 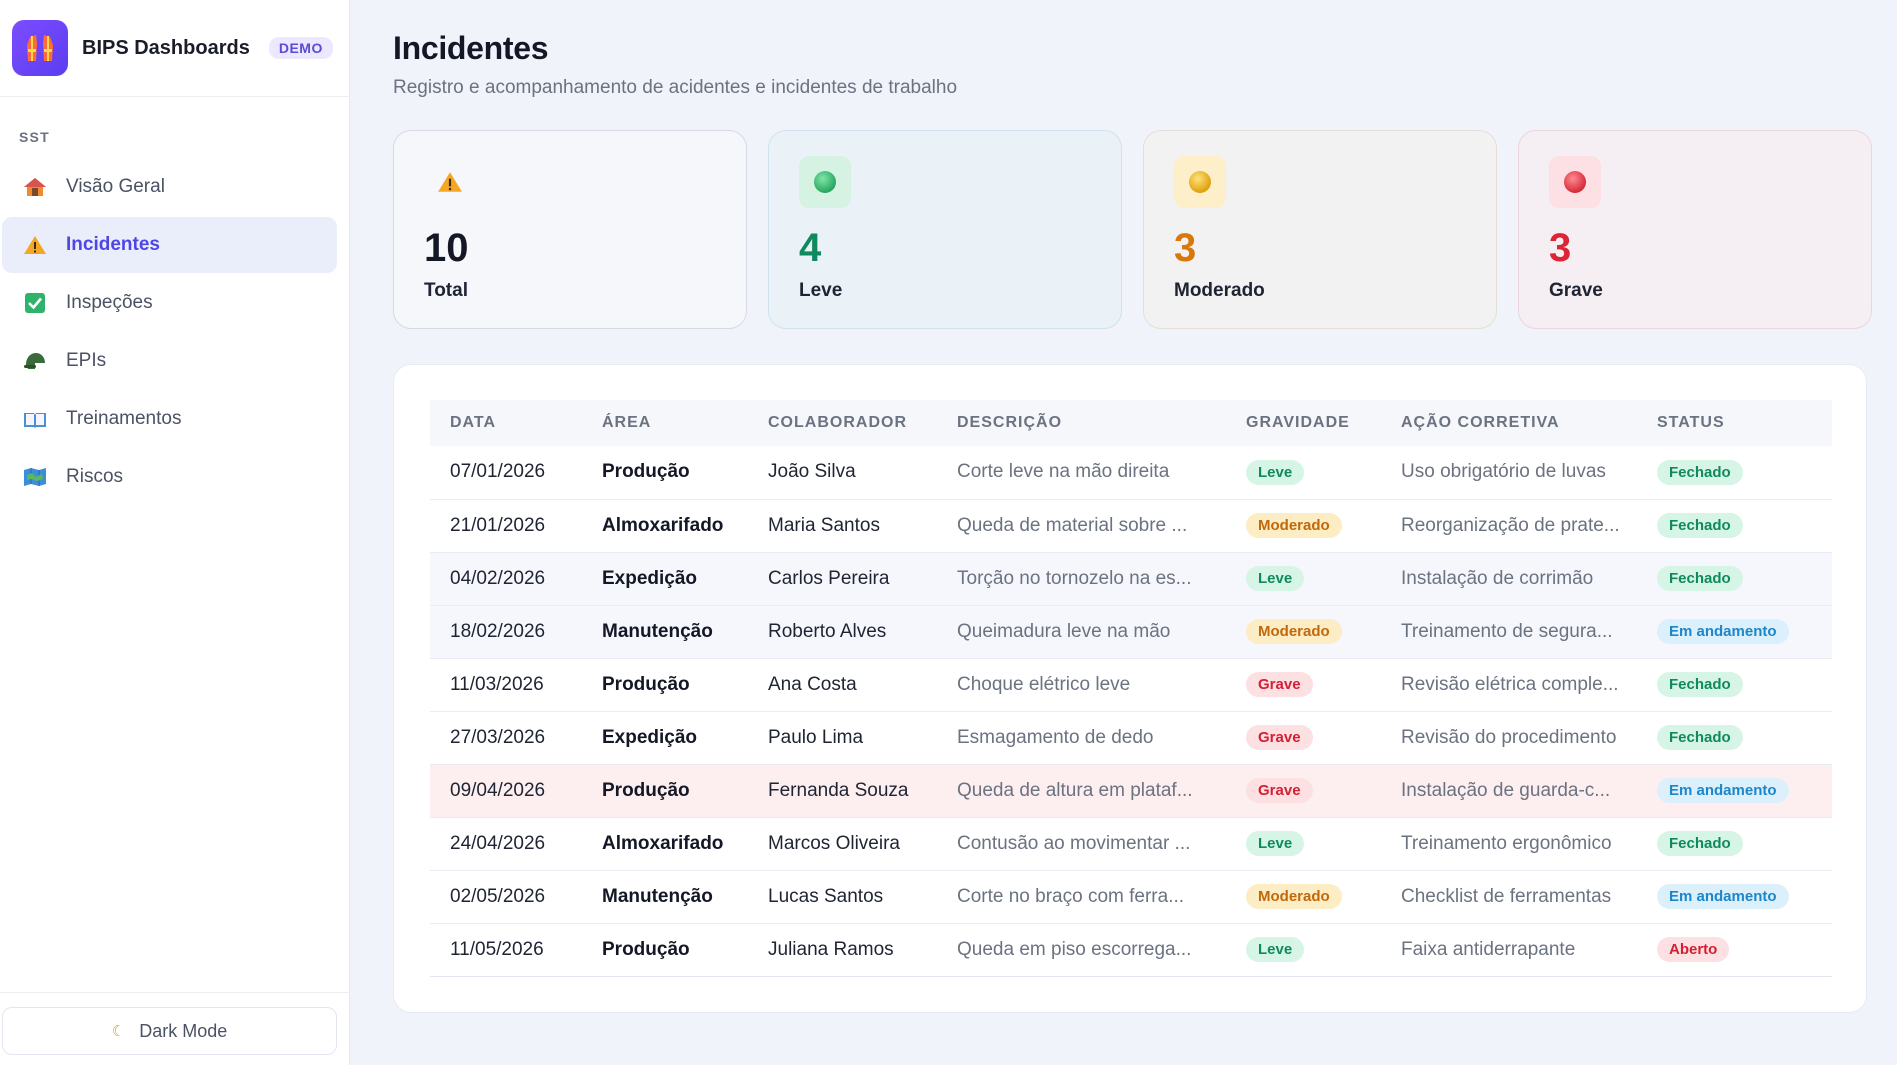 What do you see at coordinates (506, 579) in the screenshot?
I see `cell-date: 04/02/2026` at bounding box center [506, 579].